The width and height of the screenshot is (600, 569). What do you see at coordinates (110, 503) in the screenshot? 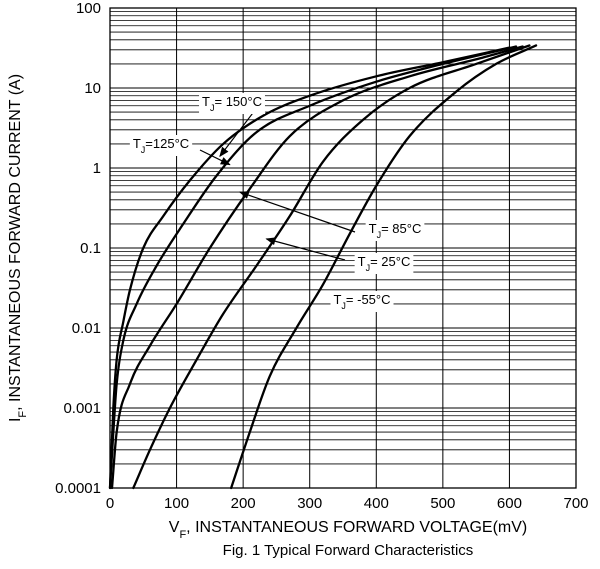
I see `x-tick-label: 0` at bounding box center [110, 503].